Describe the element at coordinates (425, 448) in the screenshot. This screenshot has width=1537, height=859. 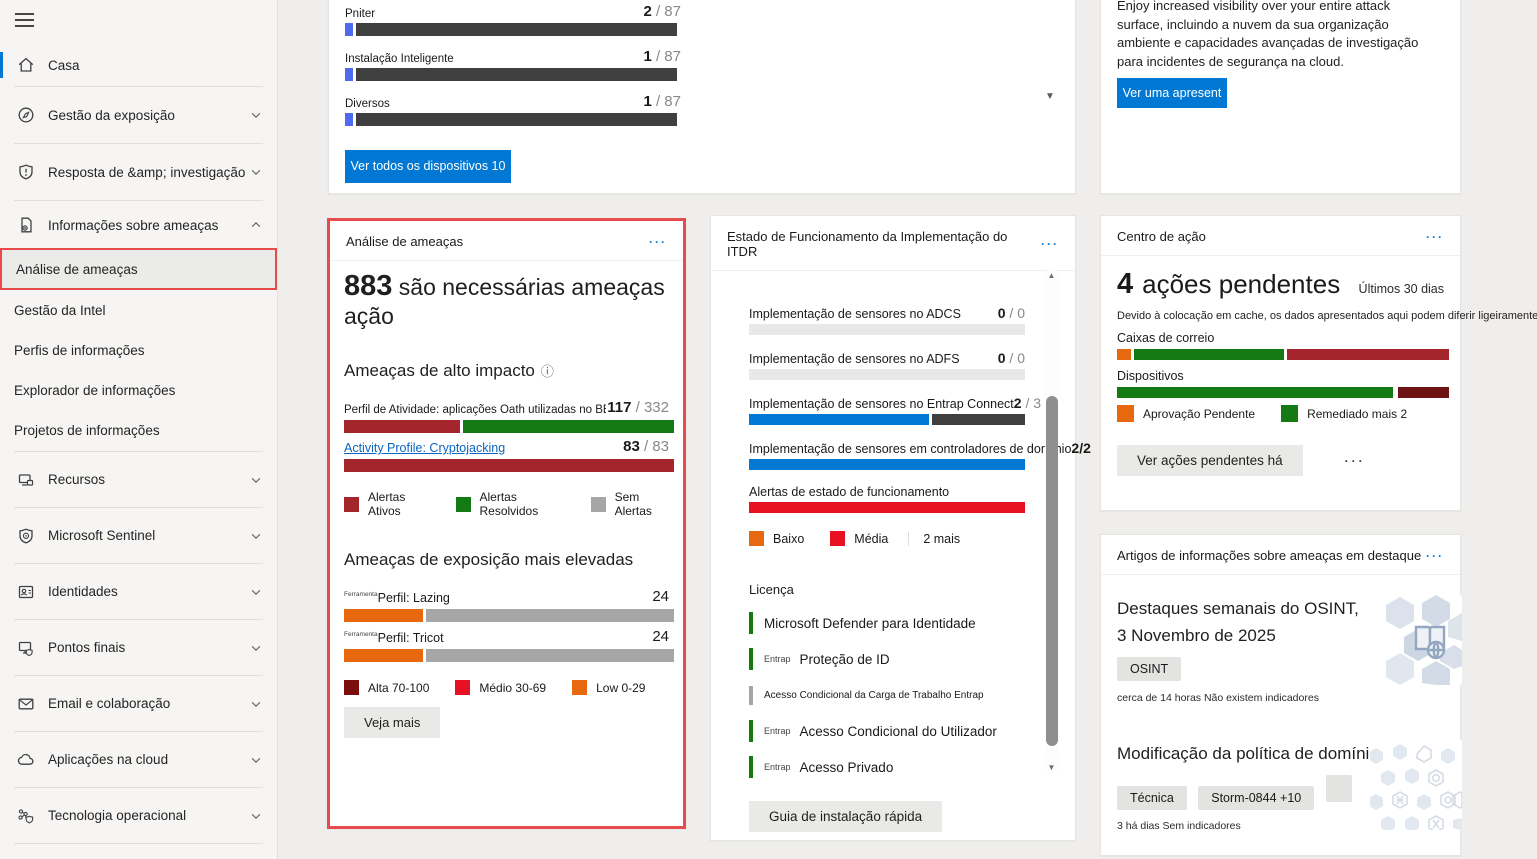
I see `threat-link: Activity Profile: Cryptojacking` at that location.